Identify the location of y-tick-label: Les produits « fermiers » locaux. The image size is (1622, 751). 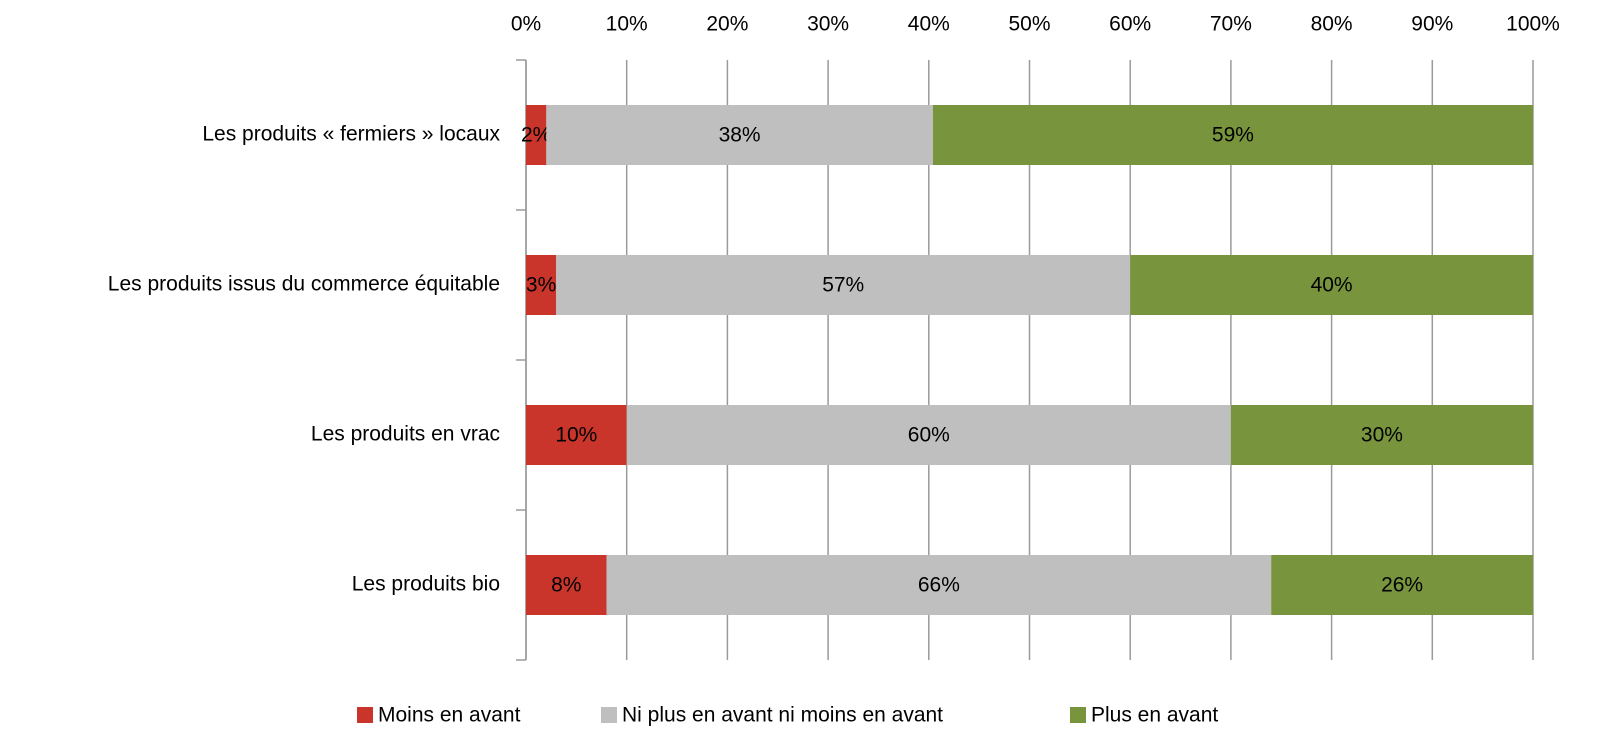
(351, 134).